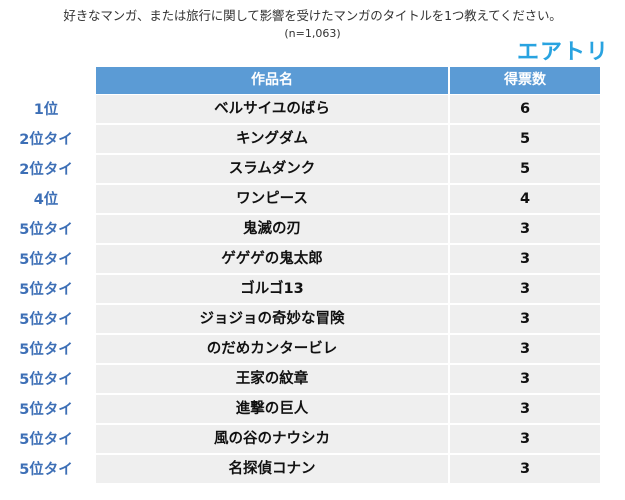  Describe the element at coordinates (272, 169) in the screenshot. I see `manga-title-cell: スラムダンク` at that location.